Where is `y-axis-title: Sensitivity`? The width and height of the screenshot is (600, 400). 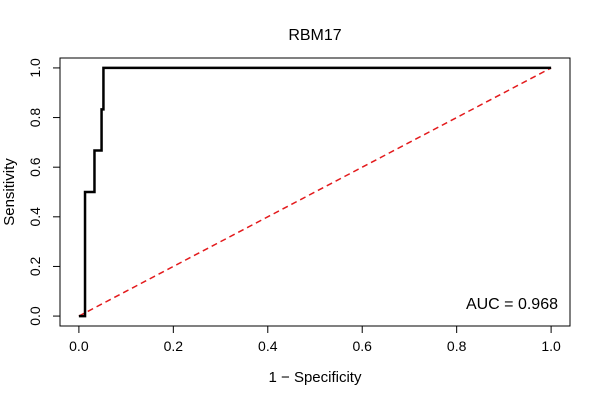 y-axis-title: Sensitivity is located at coordinates (9, 192).